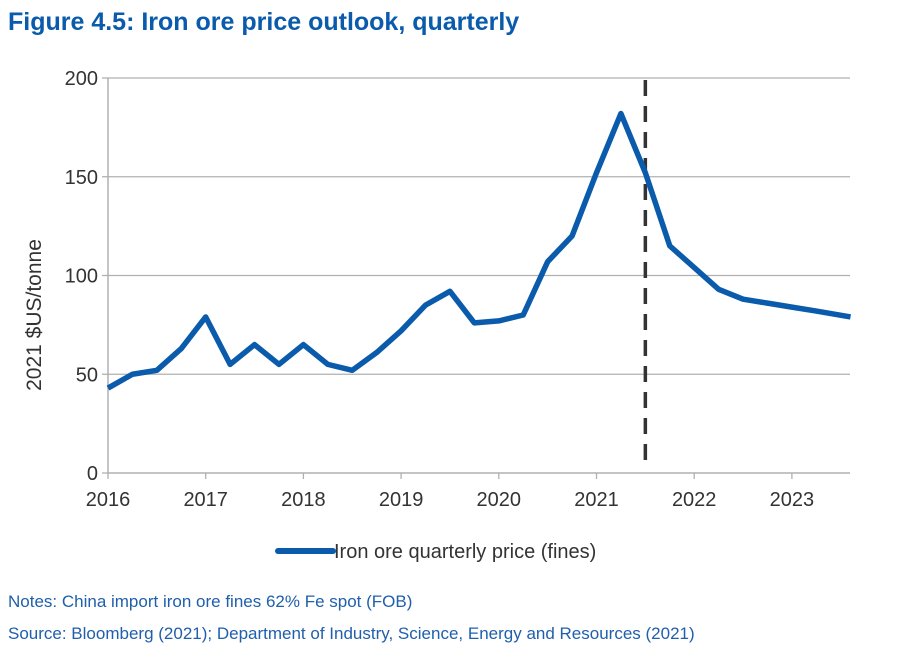 The image size is (912, 668). What do you see at coordinates (792, 500) in the screenshot?
I see `x-tick-label: 2023` at bounding box center [792, 500].